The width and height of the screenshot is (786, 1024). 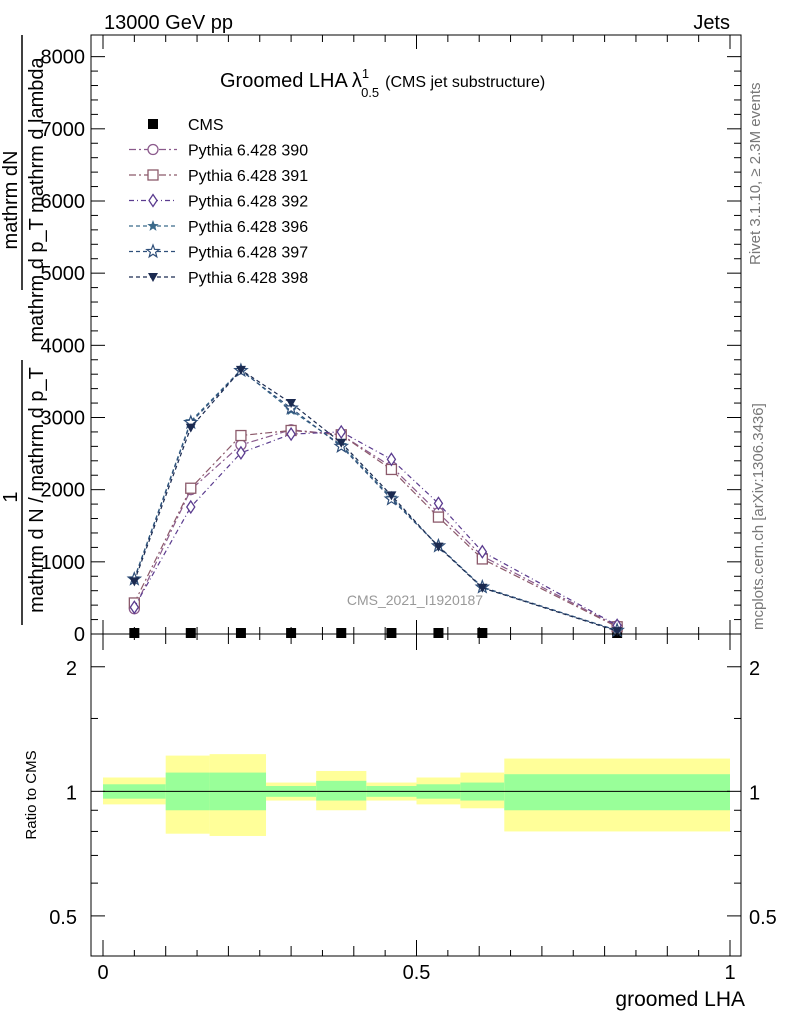 What do you see at coordinates (416, 795) in the screenshot?
I see `ratio-bands` at bounding box center [416, 795].